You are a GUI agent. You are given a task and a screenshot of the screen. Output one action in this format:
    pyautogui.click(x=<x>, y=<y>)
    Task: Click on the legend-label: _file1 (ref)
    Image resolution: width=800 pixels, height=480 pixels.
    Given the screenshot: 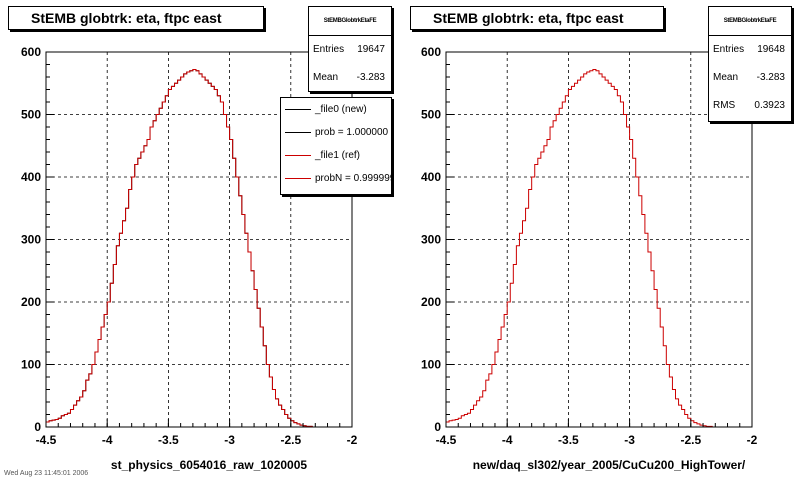 What is the action you would take?
    pyautogui.click(x=338, y=155)
    